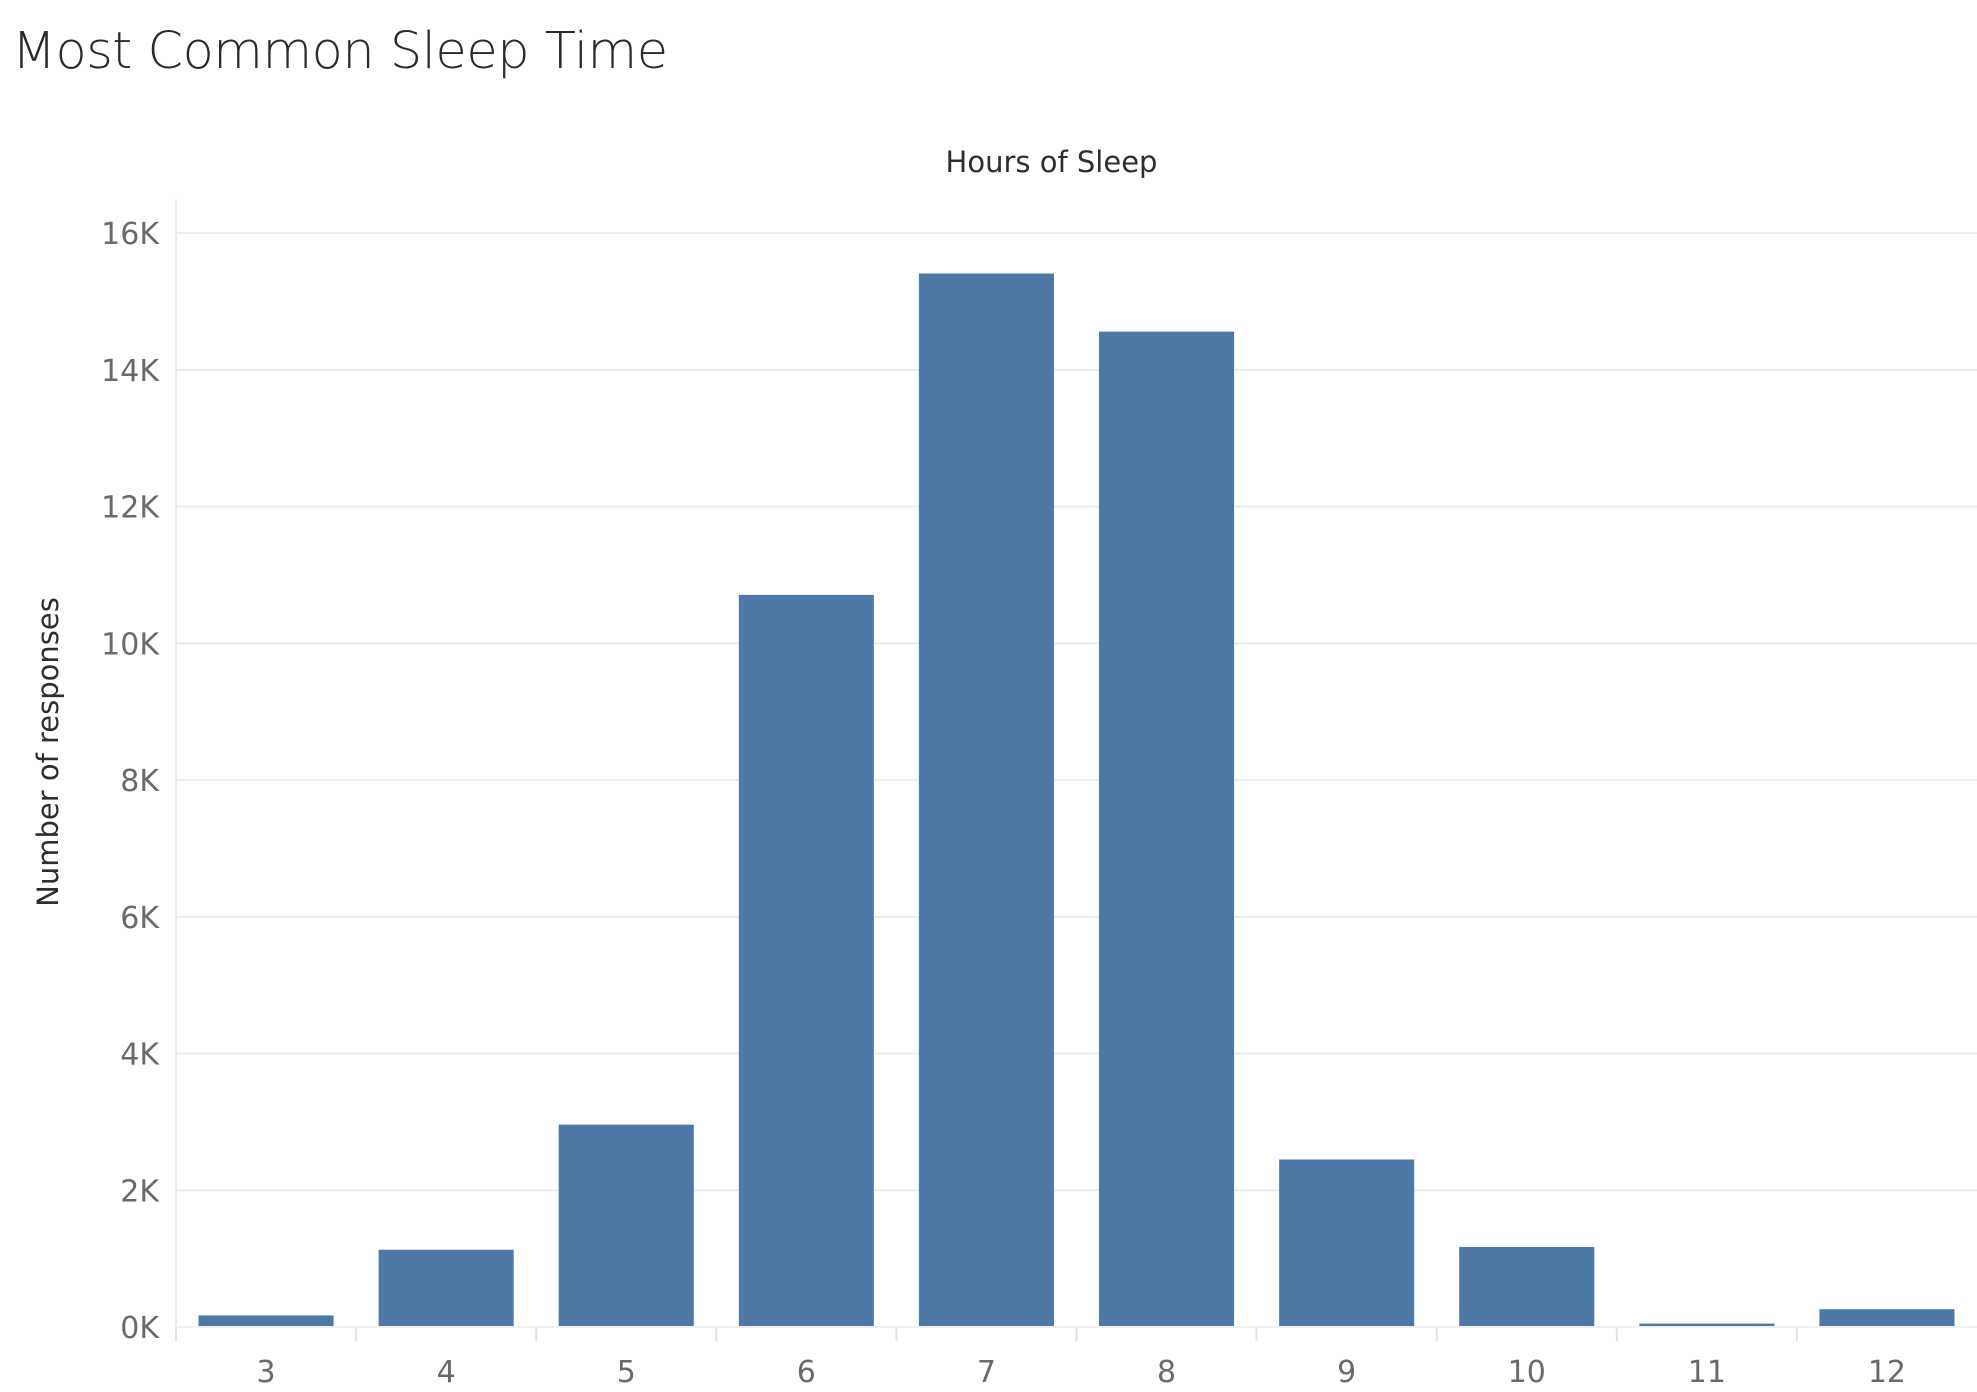 Image resolution: width=1977 pixels, height=1392 pixels. What do you see at coordinates (140, 918) in the screenshot?
I see `y-tick-label: 6K` at bounding box center [140, 918].